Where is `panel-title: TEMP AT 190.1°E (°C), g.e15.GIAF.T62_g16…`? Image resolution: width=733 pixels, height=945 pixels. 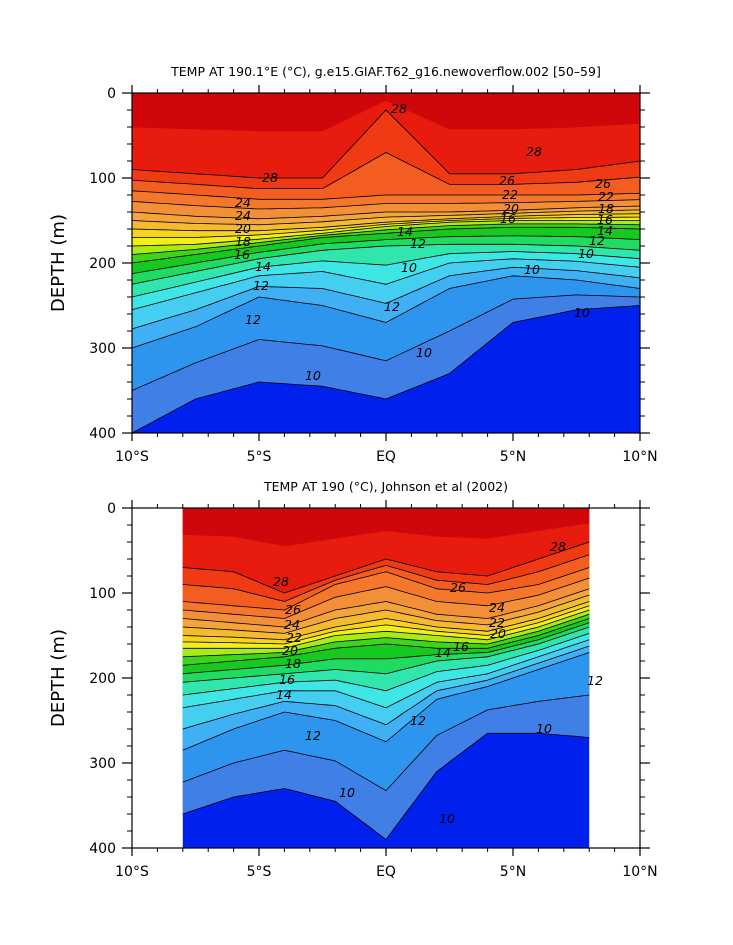 panel-title: TEMP AT 190.1°E (°C), g.e15.GIAF.T62_g16… is located at coordinates (385, 71).